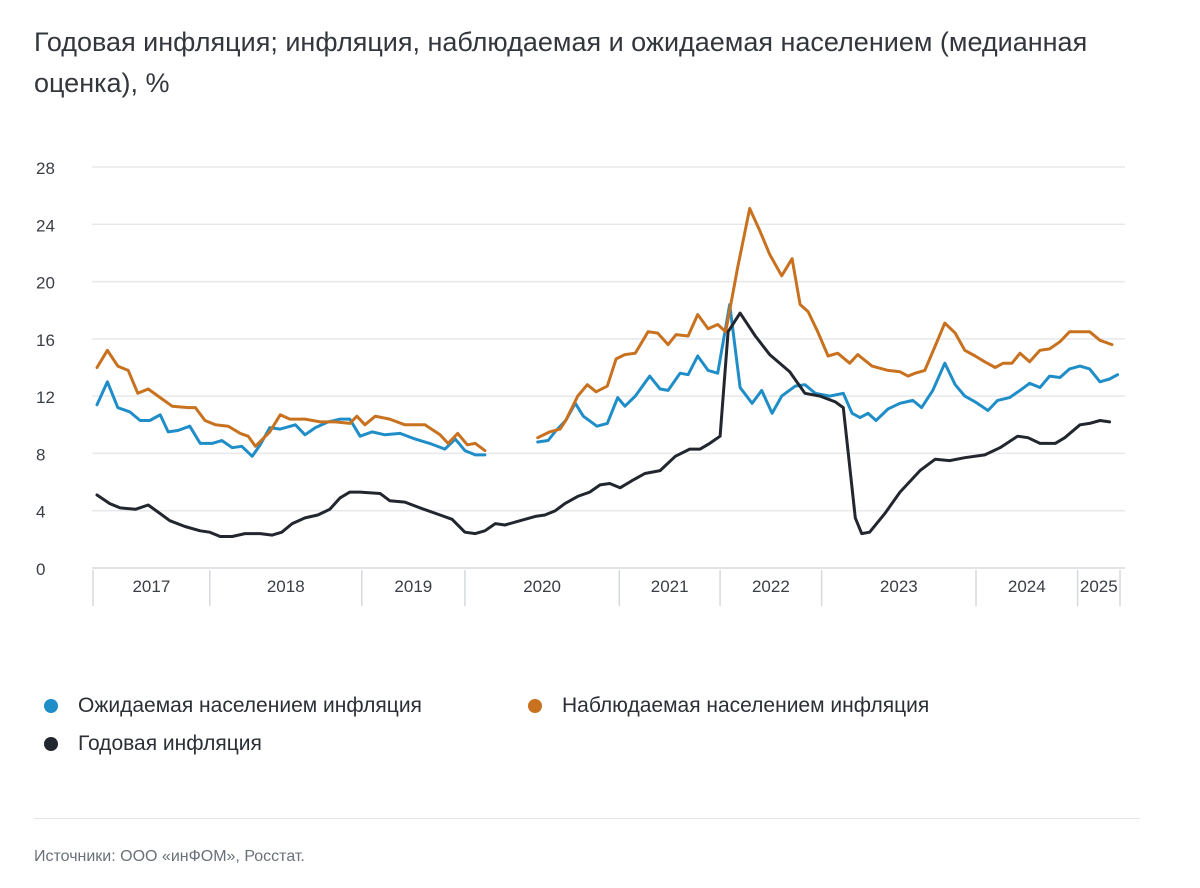 Image resolution: width=1200 pixels, height=888 pixels. I want to click on x-tick-label: 2022, so click(771, 586).